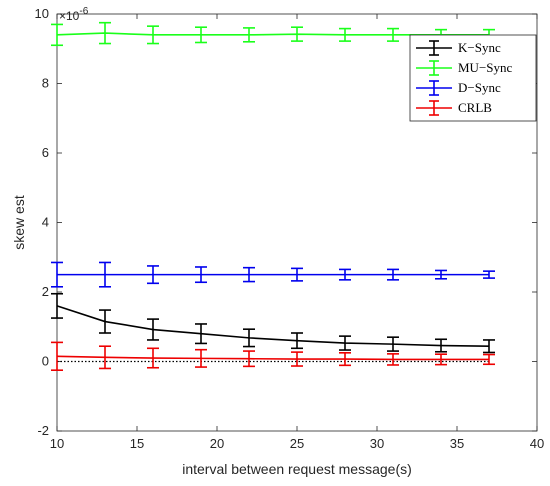 Image resolution: width=550 pixels, height=486 pixels. Describe the element at coordinates (19, 222) in the screenshot. I see `y-axis-label: skew est` at that location.